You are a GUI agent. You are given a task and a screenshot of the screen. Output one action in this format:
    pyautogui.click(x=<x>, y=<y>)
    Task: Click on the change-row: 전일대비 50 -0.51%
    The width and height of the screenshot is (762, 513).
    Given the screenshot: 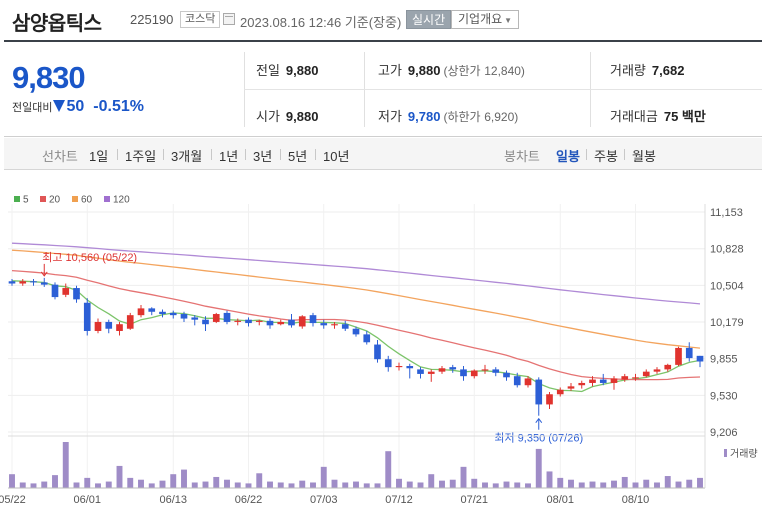 What is the action you would take?
    pyautogui.click(x=78, y=107)
    